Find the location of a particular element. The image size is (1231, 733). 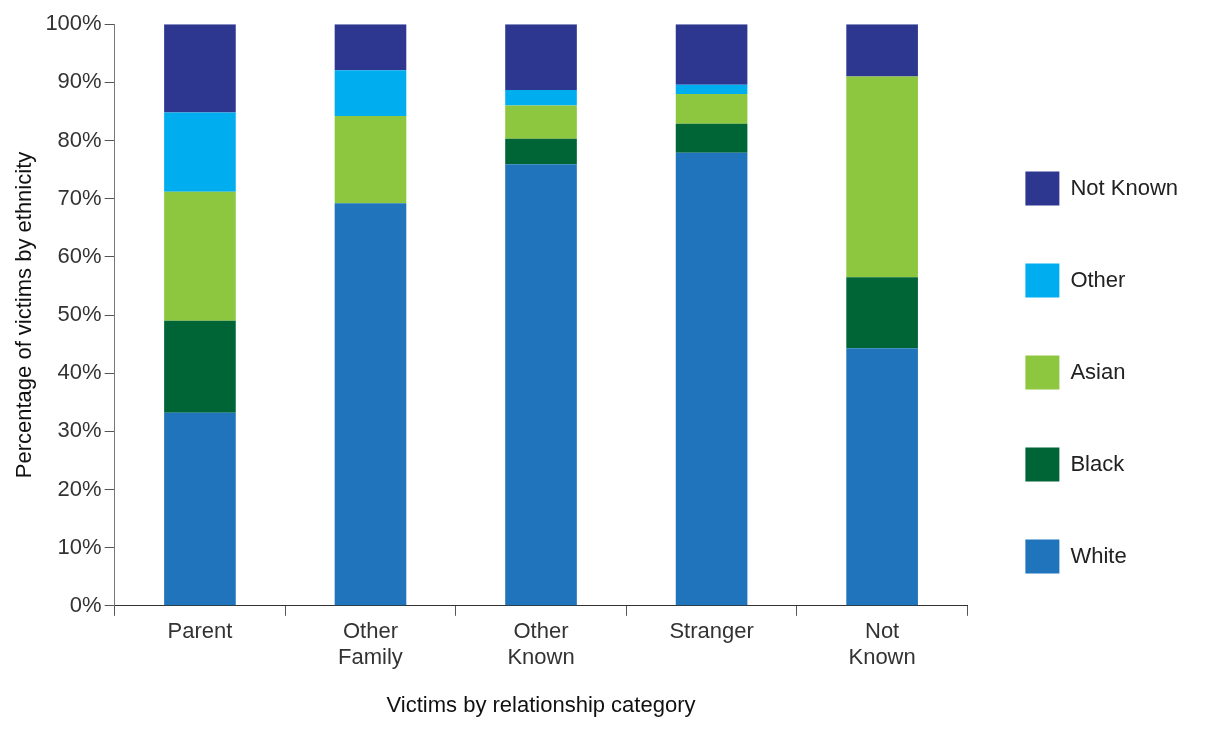

y-tick-label: 40% is located at coordinates (79, 372).